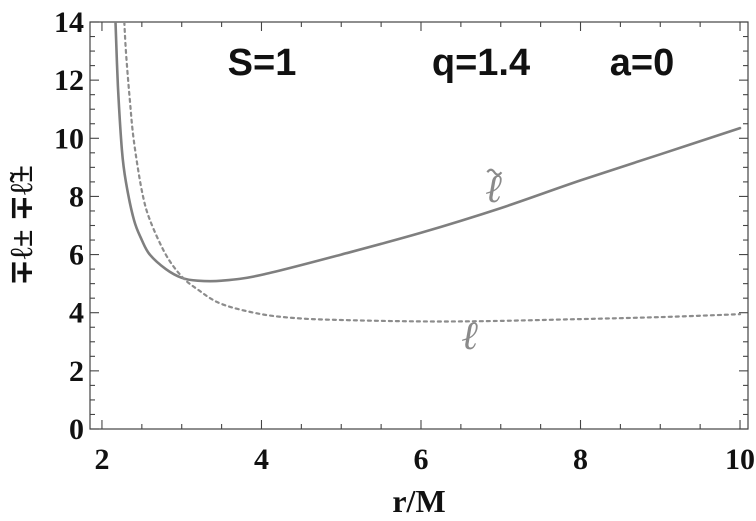  Describe the element at coordinates (418, 501) in the screenshot. I see `x-axis-title: r/M` at that location.